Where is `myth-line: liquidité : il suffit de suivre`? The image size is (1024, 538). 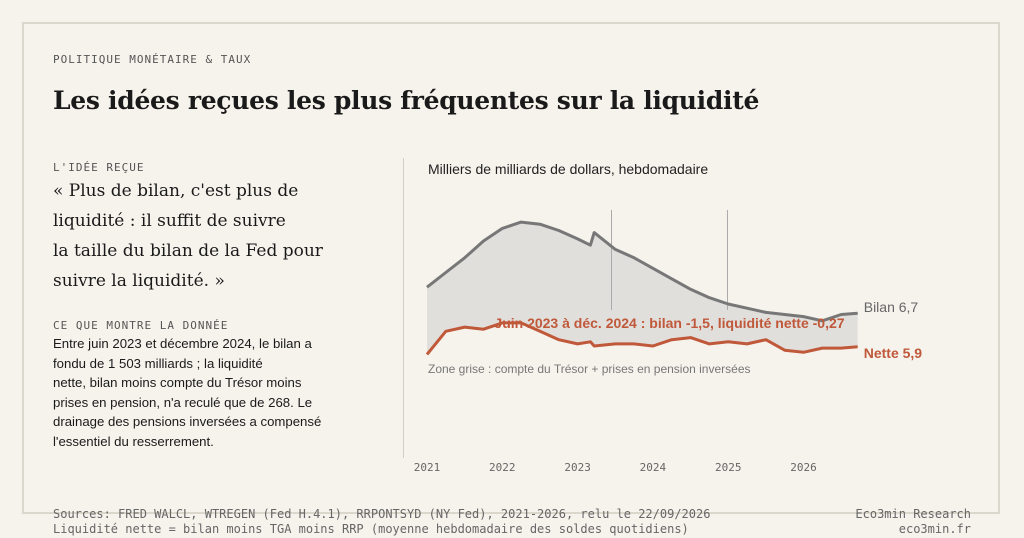 myth-line: liquidité : il suffit de suivre is located at coordinates (169, 221).